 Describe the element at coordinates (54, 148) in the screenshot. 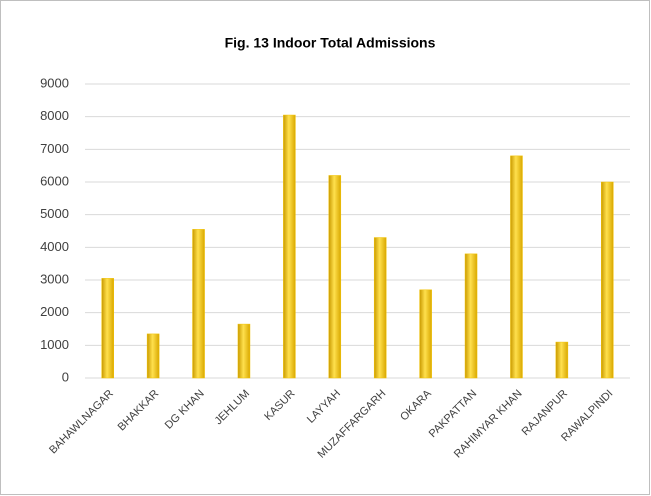

I see `y-tick-label: 7000` at that location.